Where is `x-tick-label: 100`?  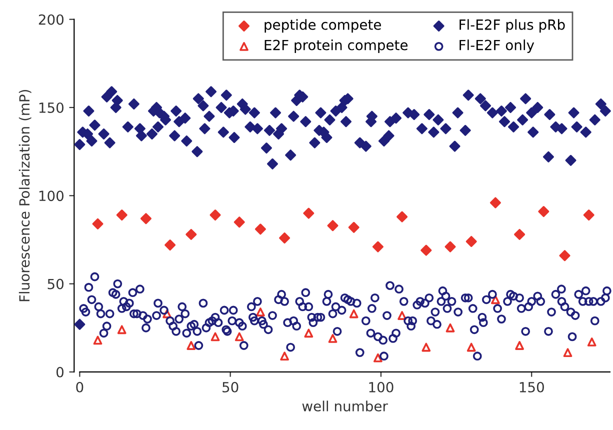
x-tick-label: 100 is located at coordinates (381, 387).